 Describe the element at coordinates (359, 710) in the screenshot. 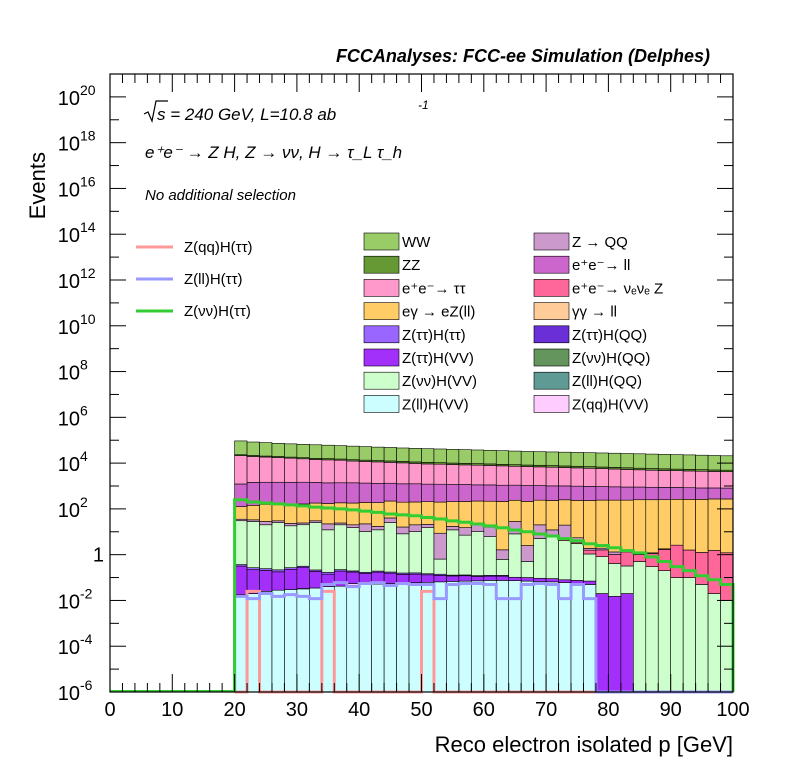

I see `x-tick-label: 40` at that location.